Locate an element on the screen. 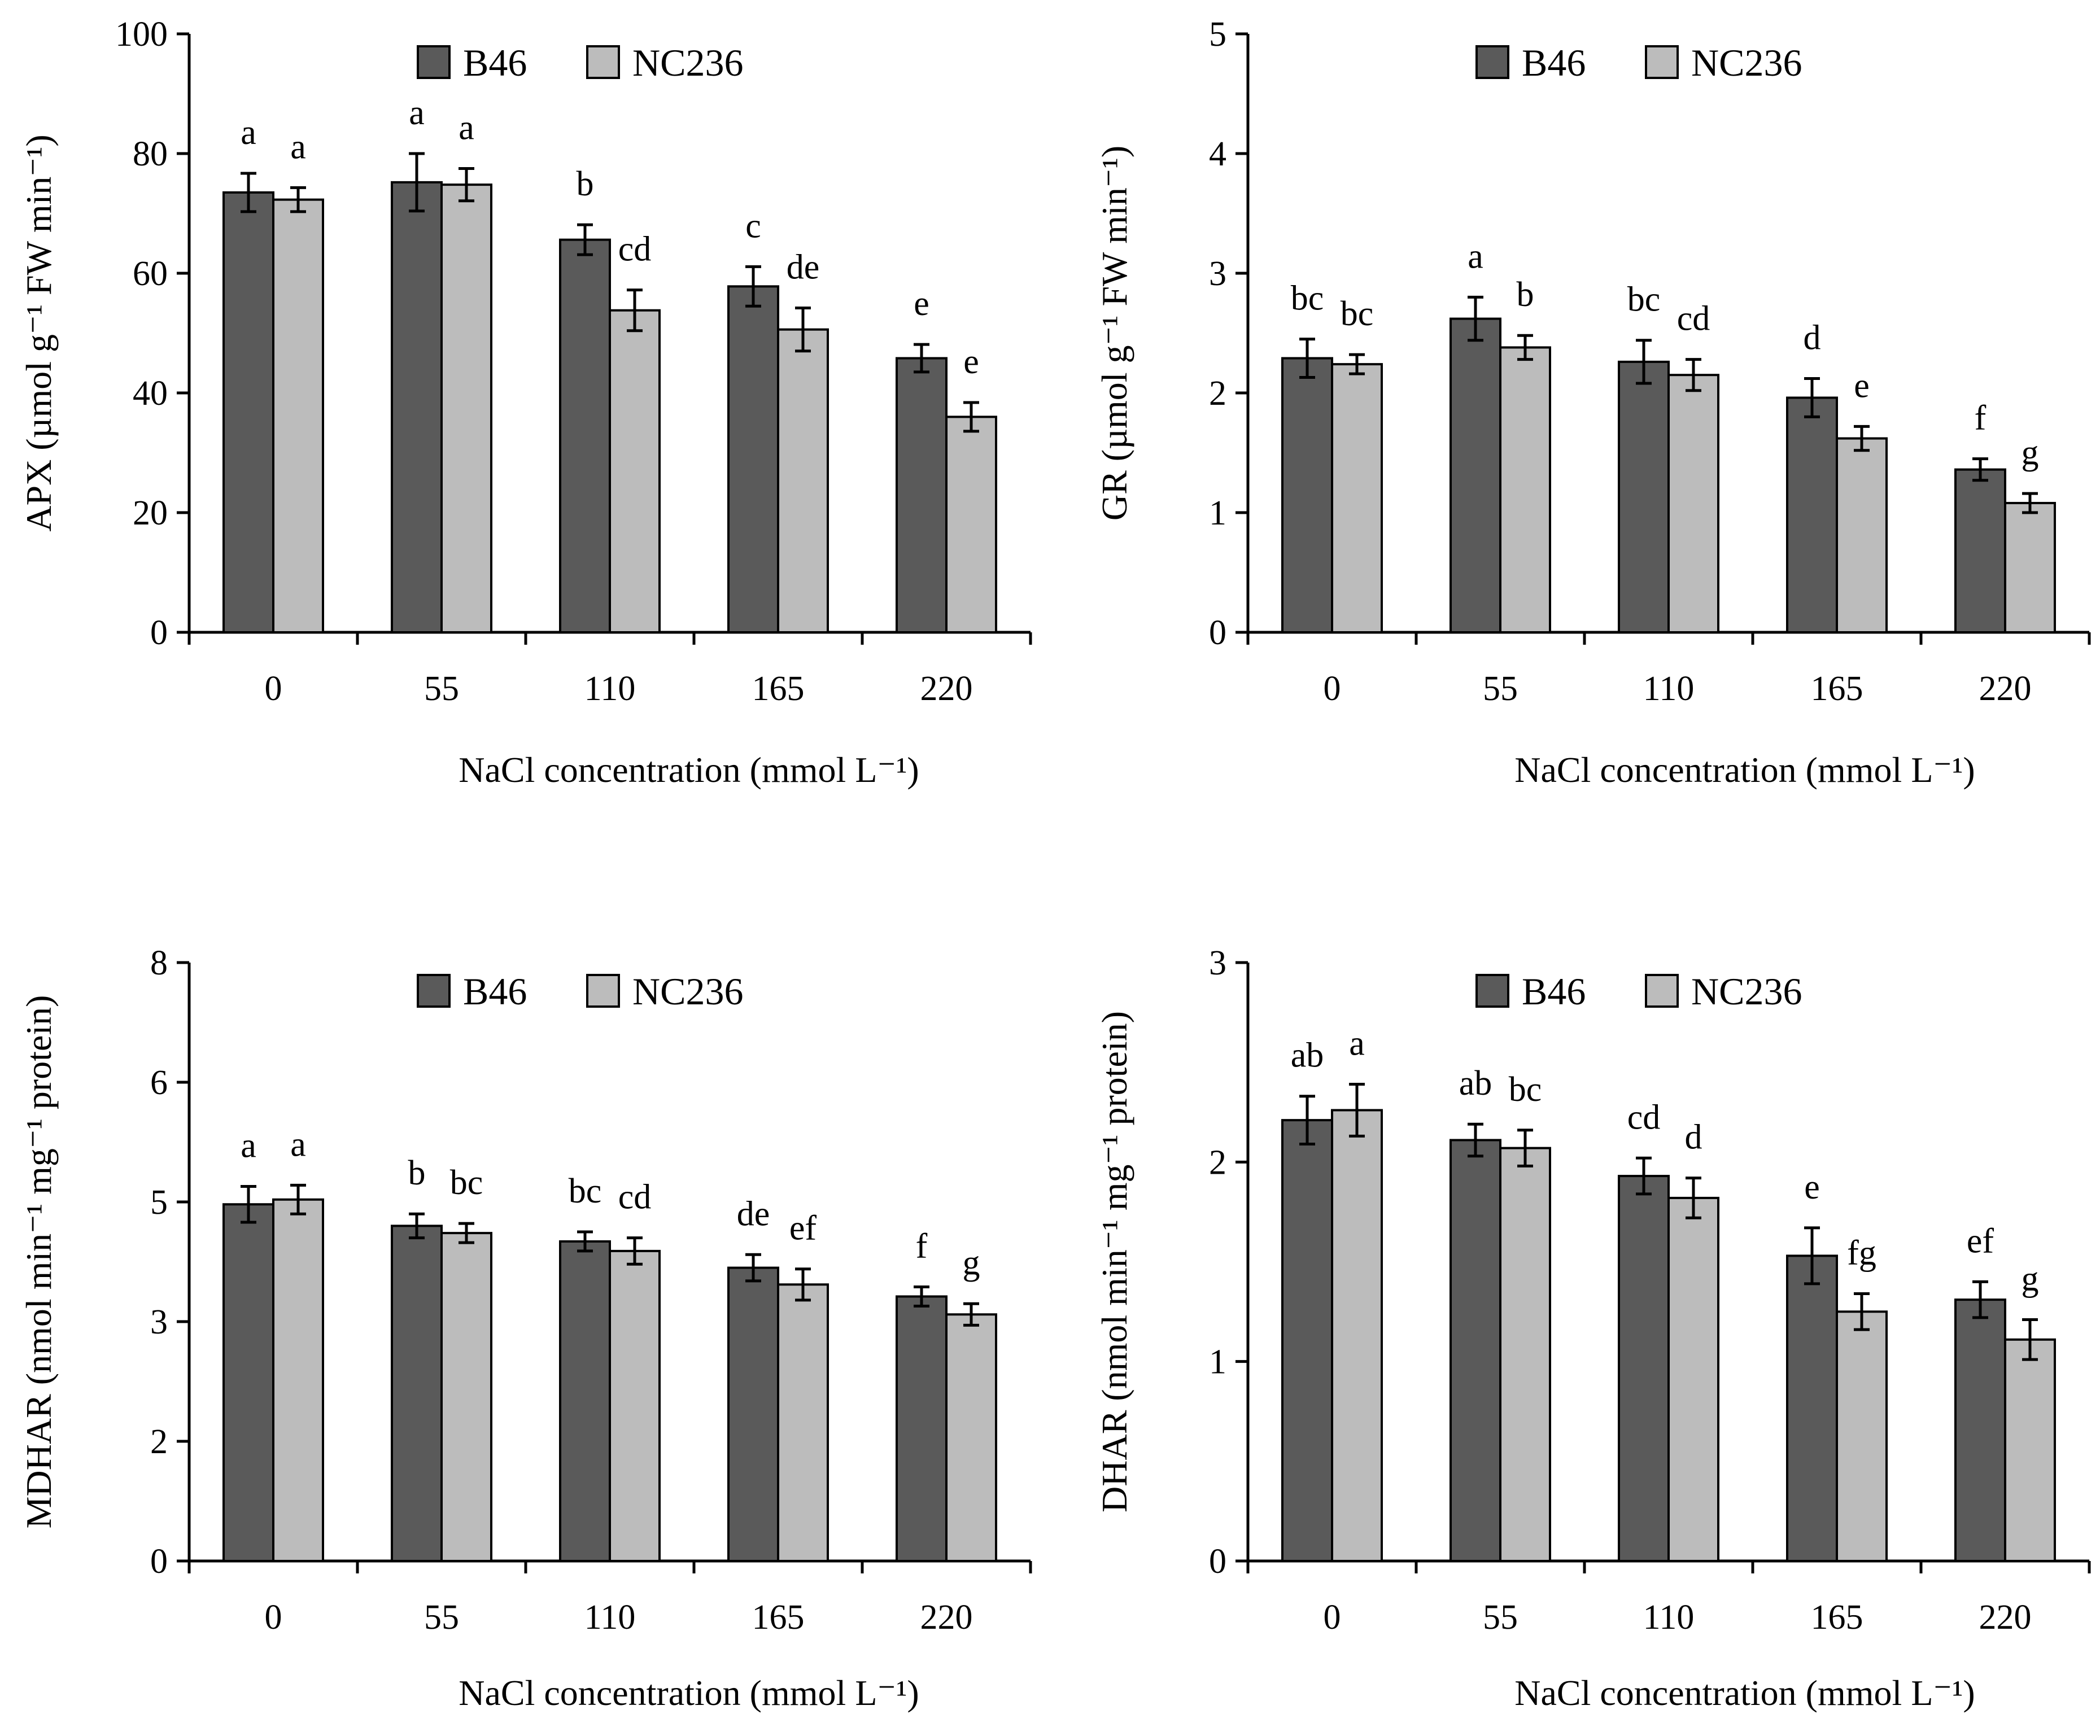 This screenshot has height=1736, width=2100. y-tick-label: 8 is located at coordinates (159, 963).